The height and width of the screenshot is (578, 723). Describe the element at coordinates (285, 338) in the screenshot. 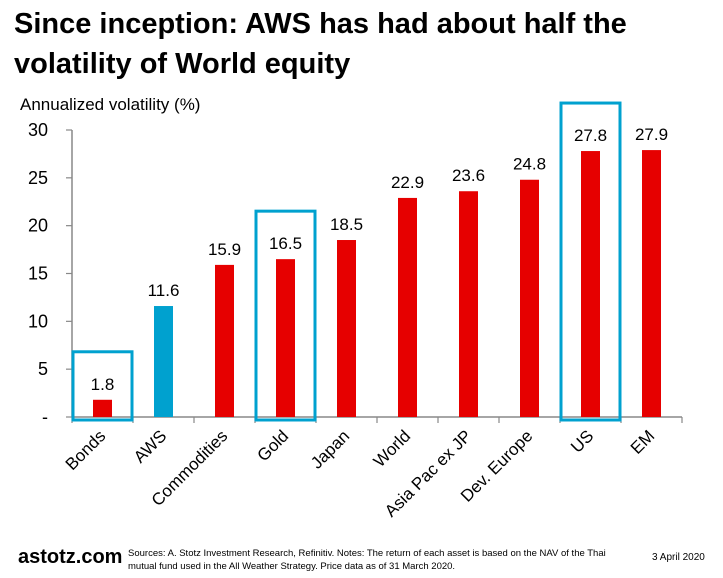

I see `bar-gold` at that location.